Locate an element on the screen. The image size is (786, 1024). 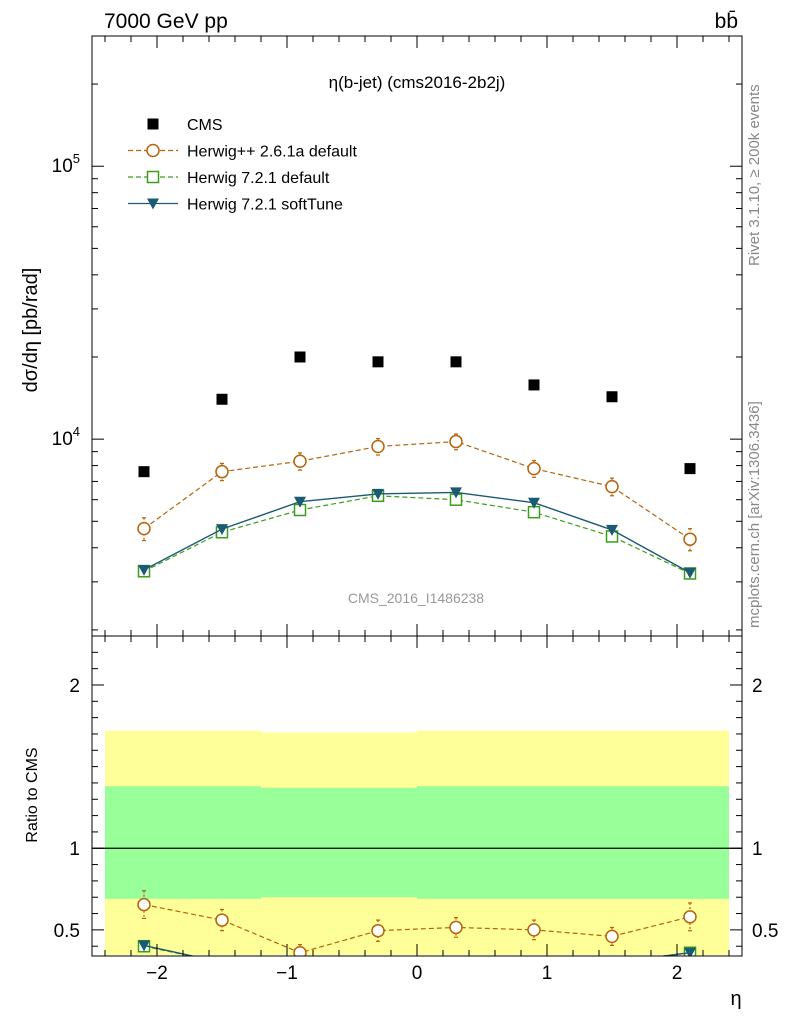
legend-label: CMS is located at coordinates (205, 125).